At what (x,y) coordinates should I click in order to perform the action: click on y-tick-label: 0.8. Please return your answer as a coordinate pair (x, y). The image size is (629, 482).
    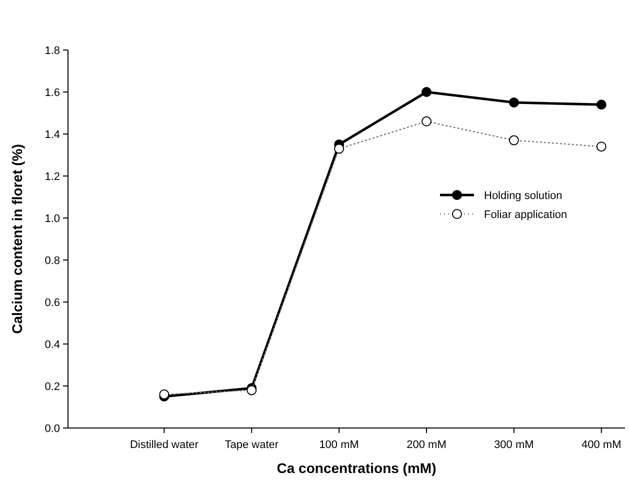
    Looking at the image, I should click on (52, 261).